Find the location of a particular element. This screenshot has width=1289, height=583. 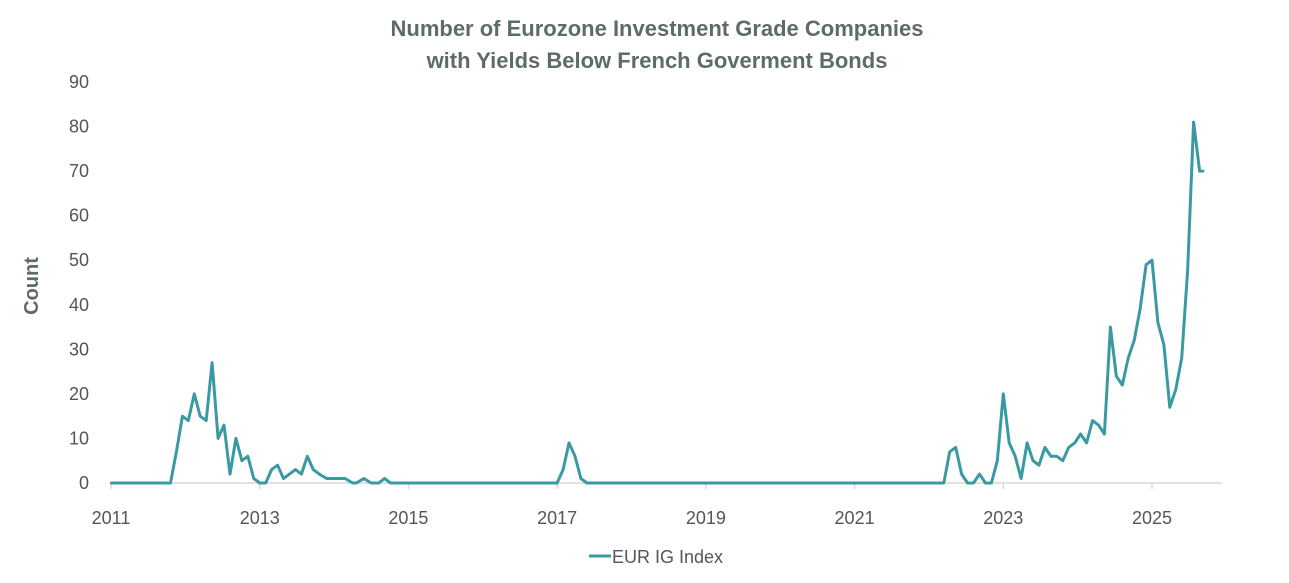

x-tick-label: 2021 is located at coordinates (855, 518).